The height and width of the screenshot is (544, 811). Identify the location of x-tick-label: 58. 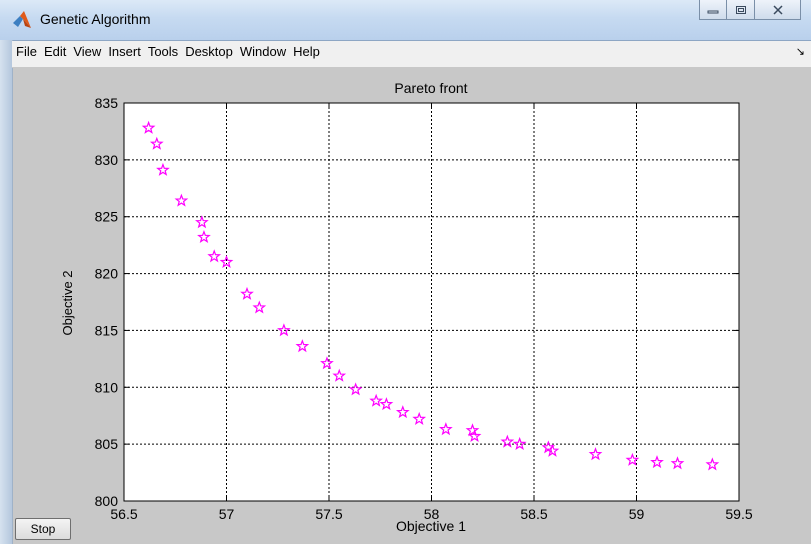
(432, 514).